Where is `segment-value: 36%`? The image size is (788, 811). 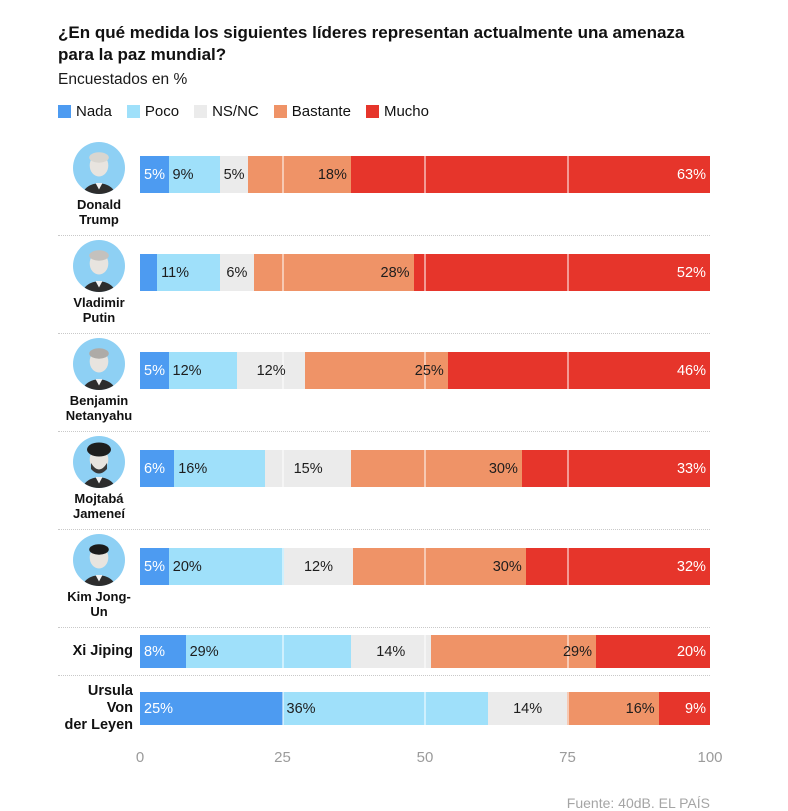 segment-value: 36% is located at coordinates (301, 708).